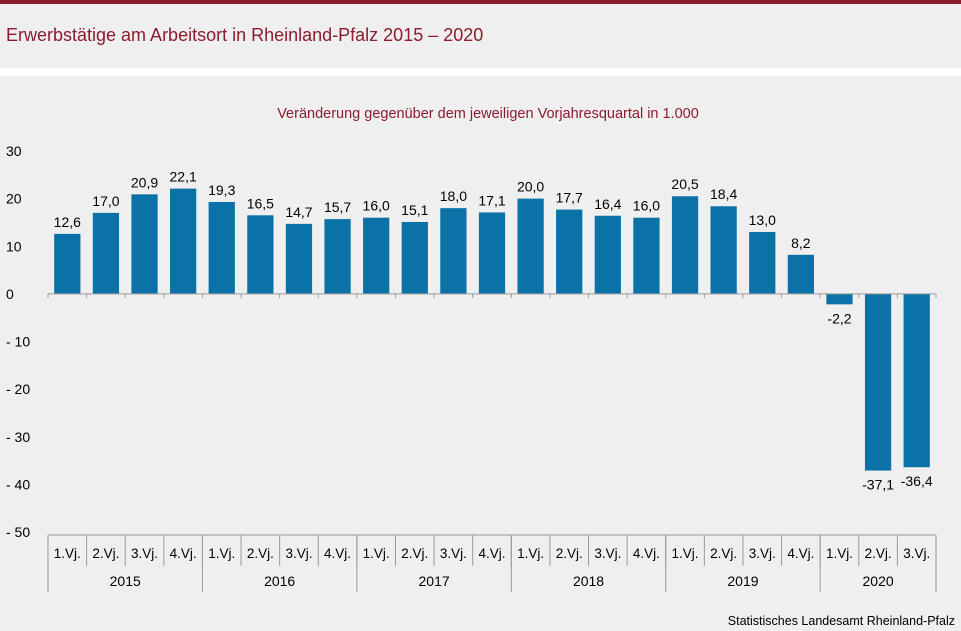 The width and height of the screenshot is (961, 631). Describe the element at coordinates (480, 72) in the screenshot. I see `separator` at that location.